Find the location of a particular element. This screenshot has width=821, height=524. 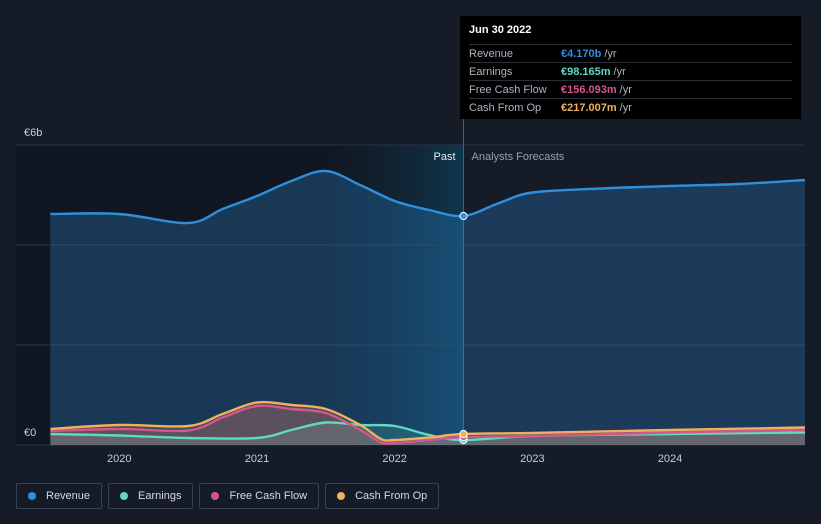

x-tick-label: 2021 is located at coordinates (257, 459).